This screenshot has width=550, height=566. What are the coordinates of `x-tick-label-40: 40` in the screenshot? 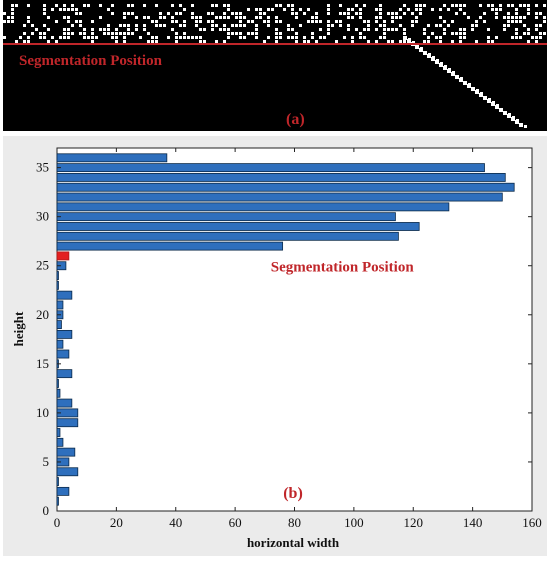 It's located at (175, 522).